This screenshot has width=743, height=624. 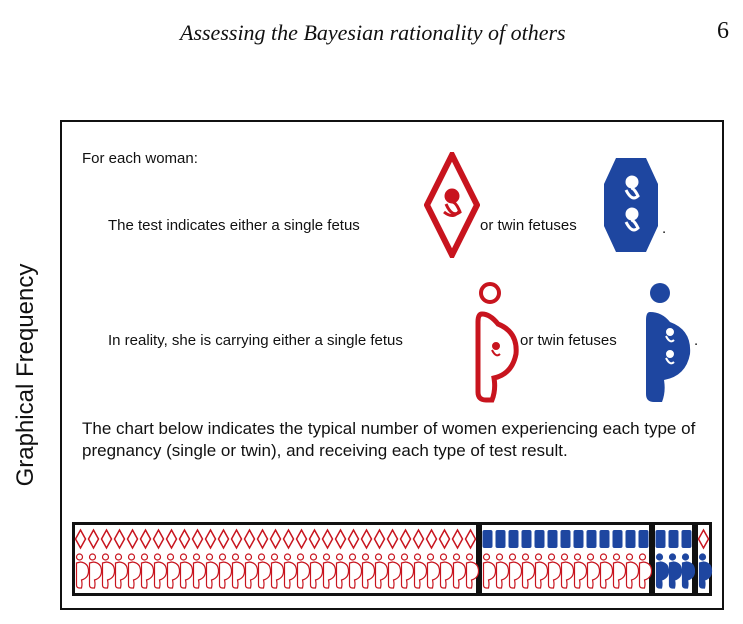 I want to click on side-label: Graphical Frequency, so click(x=26, y=375).